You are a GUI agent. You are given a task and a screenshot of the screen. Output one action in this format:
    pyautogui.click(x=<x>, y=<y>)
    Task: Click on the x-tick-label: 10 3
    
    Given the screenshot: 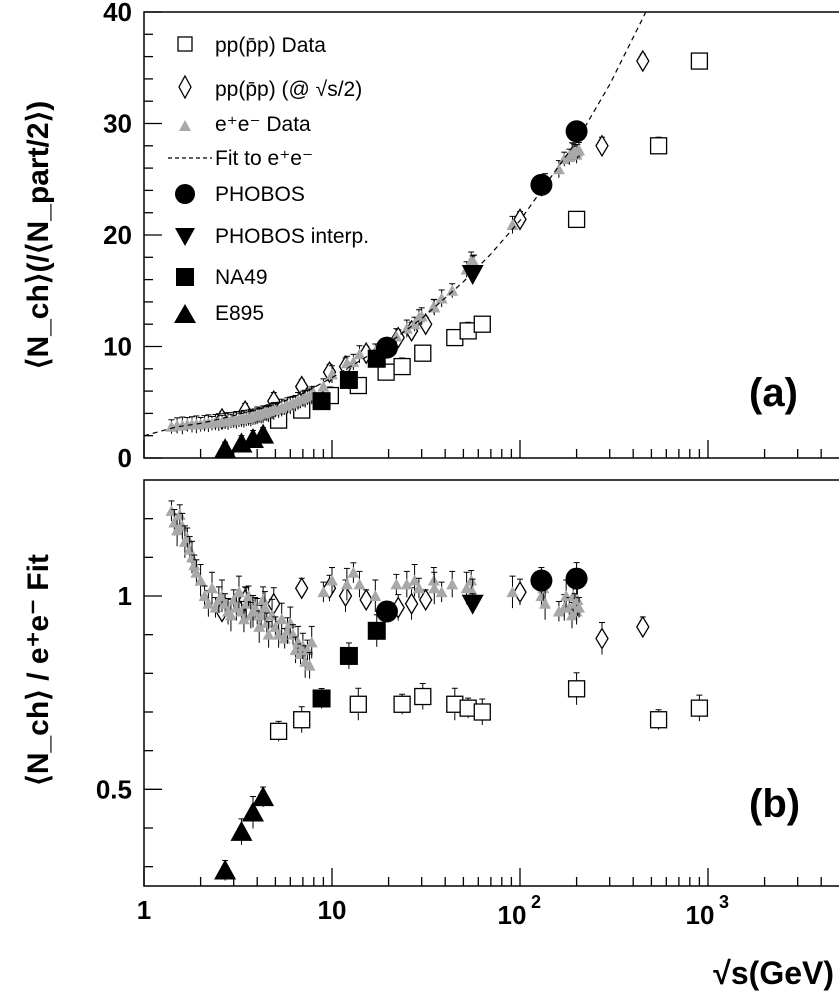 What is the action you would take?
    pyautogui.click(x=707, y=911)
    